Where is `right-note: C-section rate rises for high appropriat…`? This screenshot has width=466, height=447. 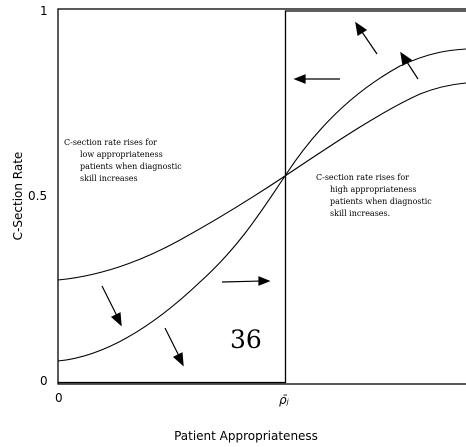 right-note: C-section rate rises for high appropriat… is located at coordinates (375, 195).